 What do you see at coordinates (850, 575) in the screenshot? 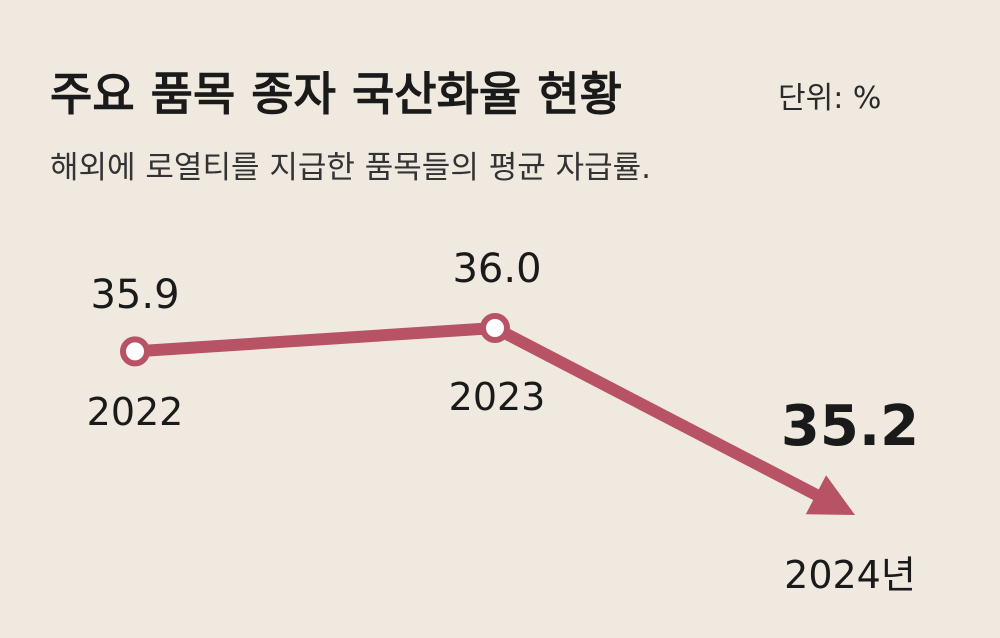
I see `x-tick-label: 2024년` at bounding box center [850, 575].